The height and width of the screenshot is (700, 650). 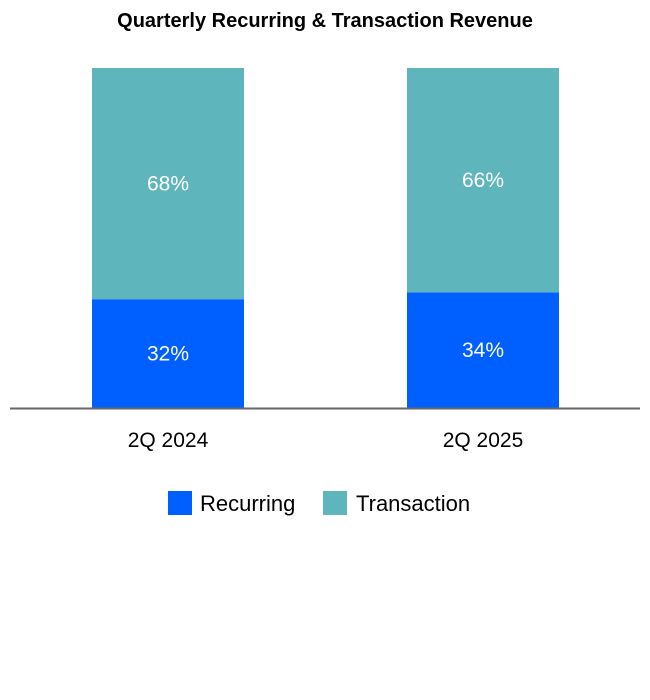 What do you see at coordinates (413, 503) in the screenshot?
I see `legend-label-transaction: Transaction` at bounding box center [413, 503].